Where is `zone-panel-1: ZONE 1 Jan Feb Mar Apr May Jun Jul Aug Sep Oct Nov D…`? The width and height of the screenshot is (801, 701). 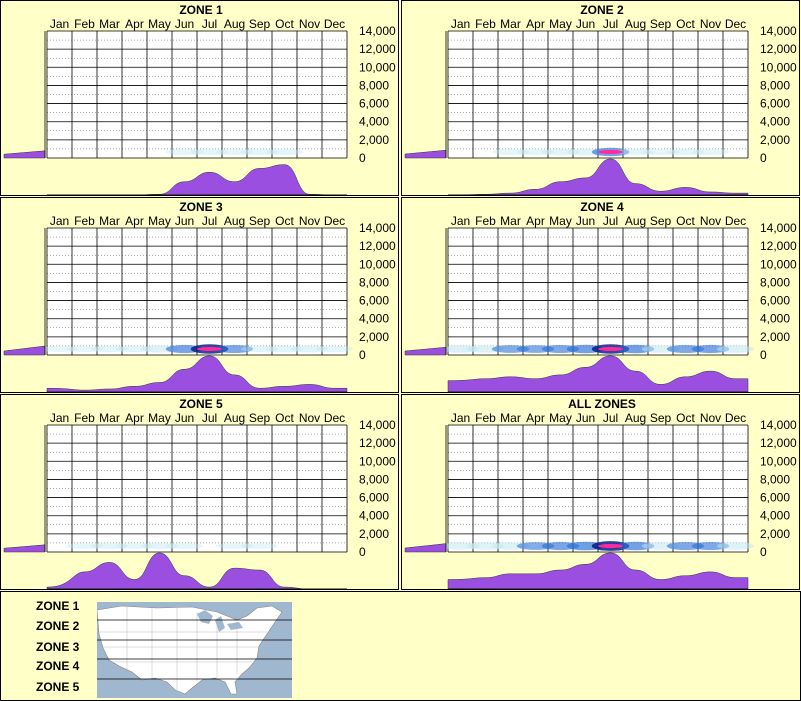
zone-panel-1: ZONE 1 Jan Feb Mar Apr May Jun Jul Aug Sep Oct Nov D… is located at coordinates (199, 98).